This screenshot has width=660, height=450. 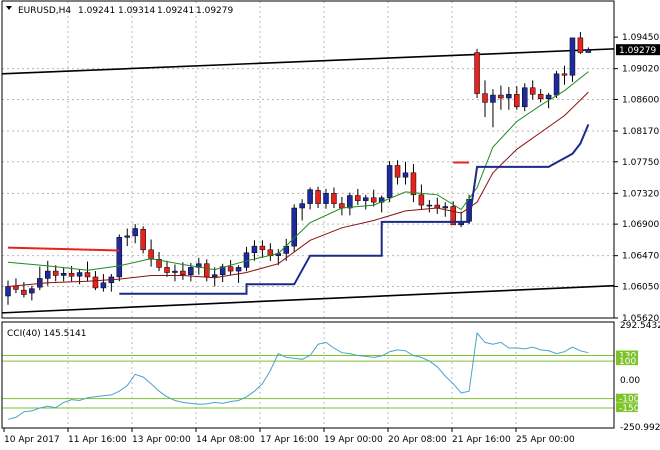 What do you see at coordinates (353, 440) in the screenshot?
I see `time-tick-label: 19 Apr 00:00` at bounding box center [353, 440].